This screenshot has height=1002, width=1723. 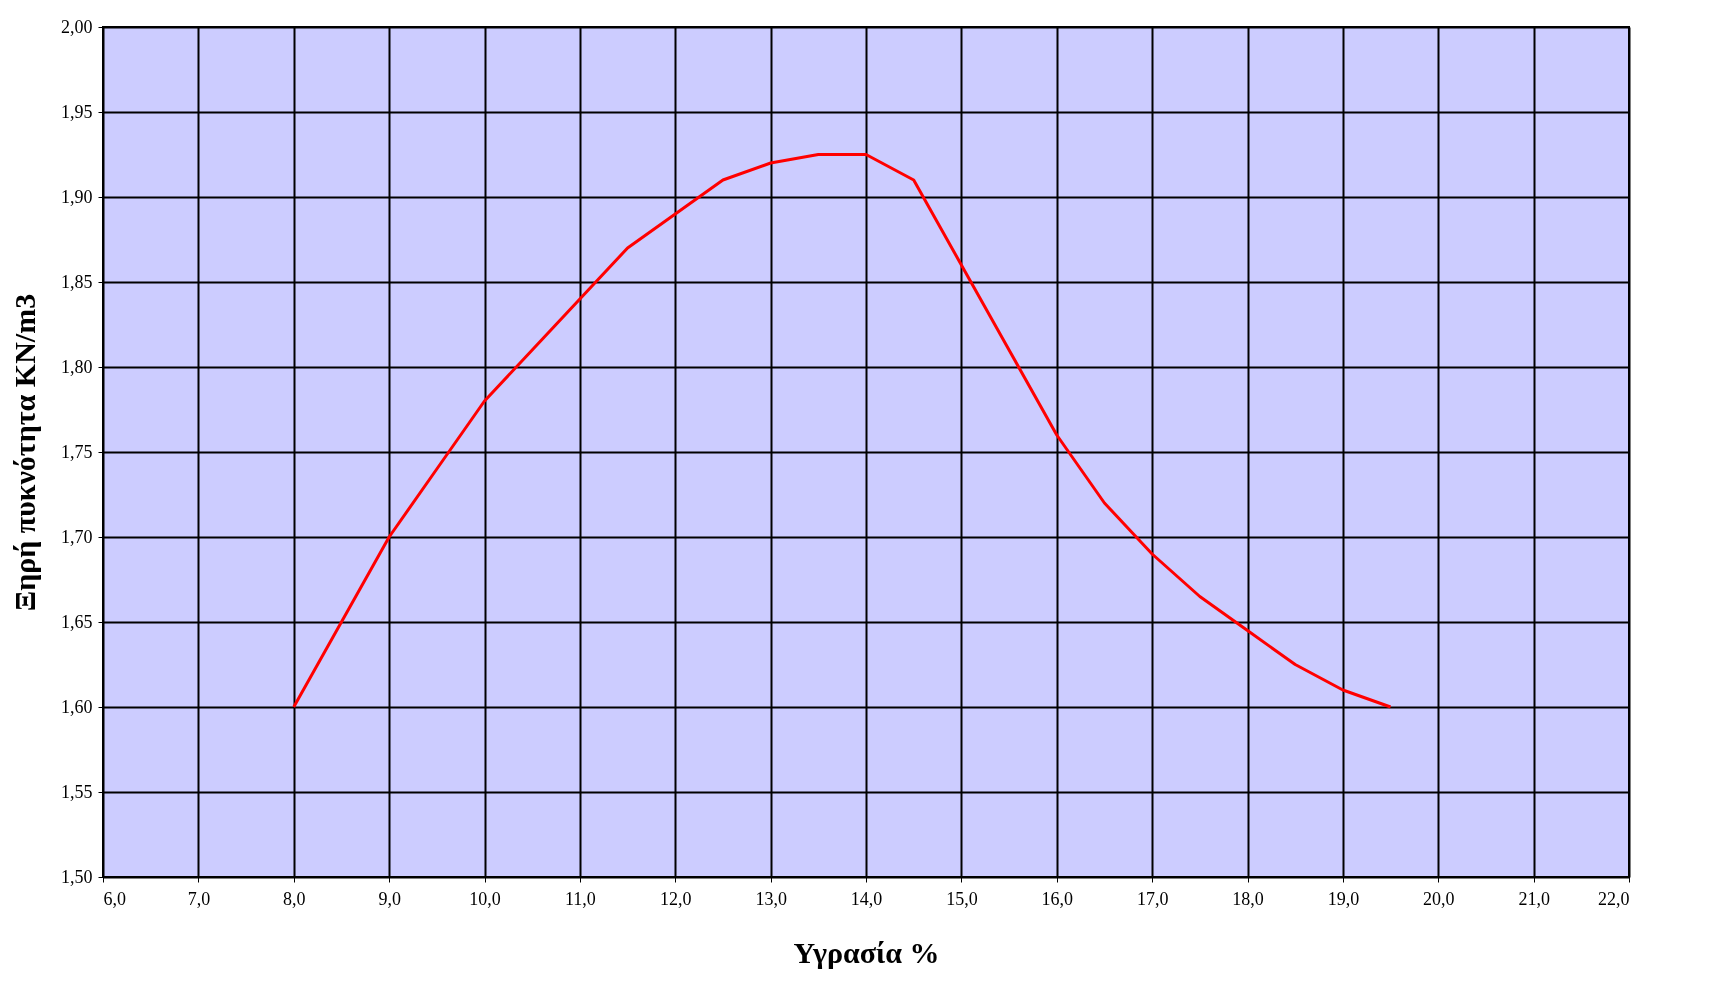 What do you see at coordinates (866, 898) in the screenshot?
I see `x-tick-label: 14,0` at bounding box center [866, 898].